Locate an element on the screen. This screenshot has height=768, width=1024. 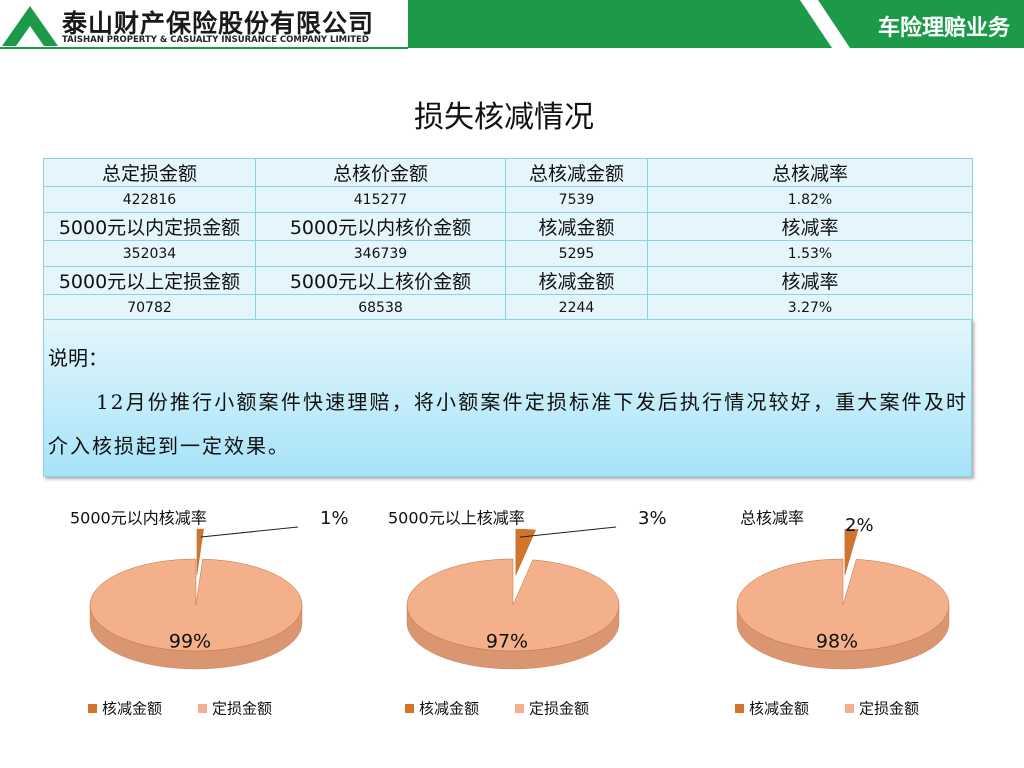
table-row: 总定损金额 总核价金额 总核减金额 总核减率 is located at coordinates (508, 172).